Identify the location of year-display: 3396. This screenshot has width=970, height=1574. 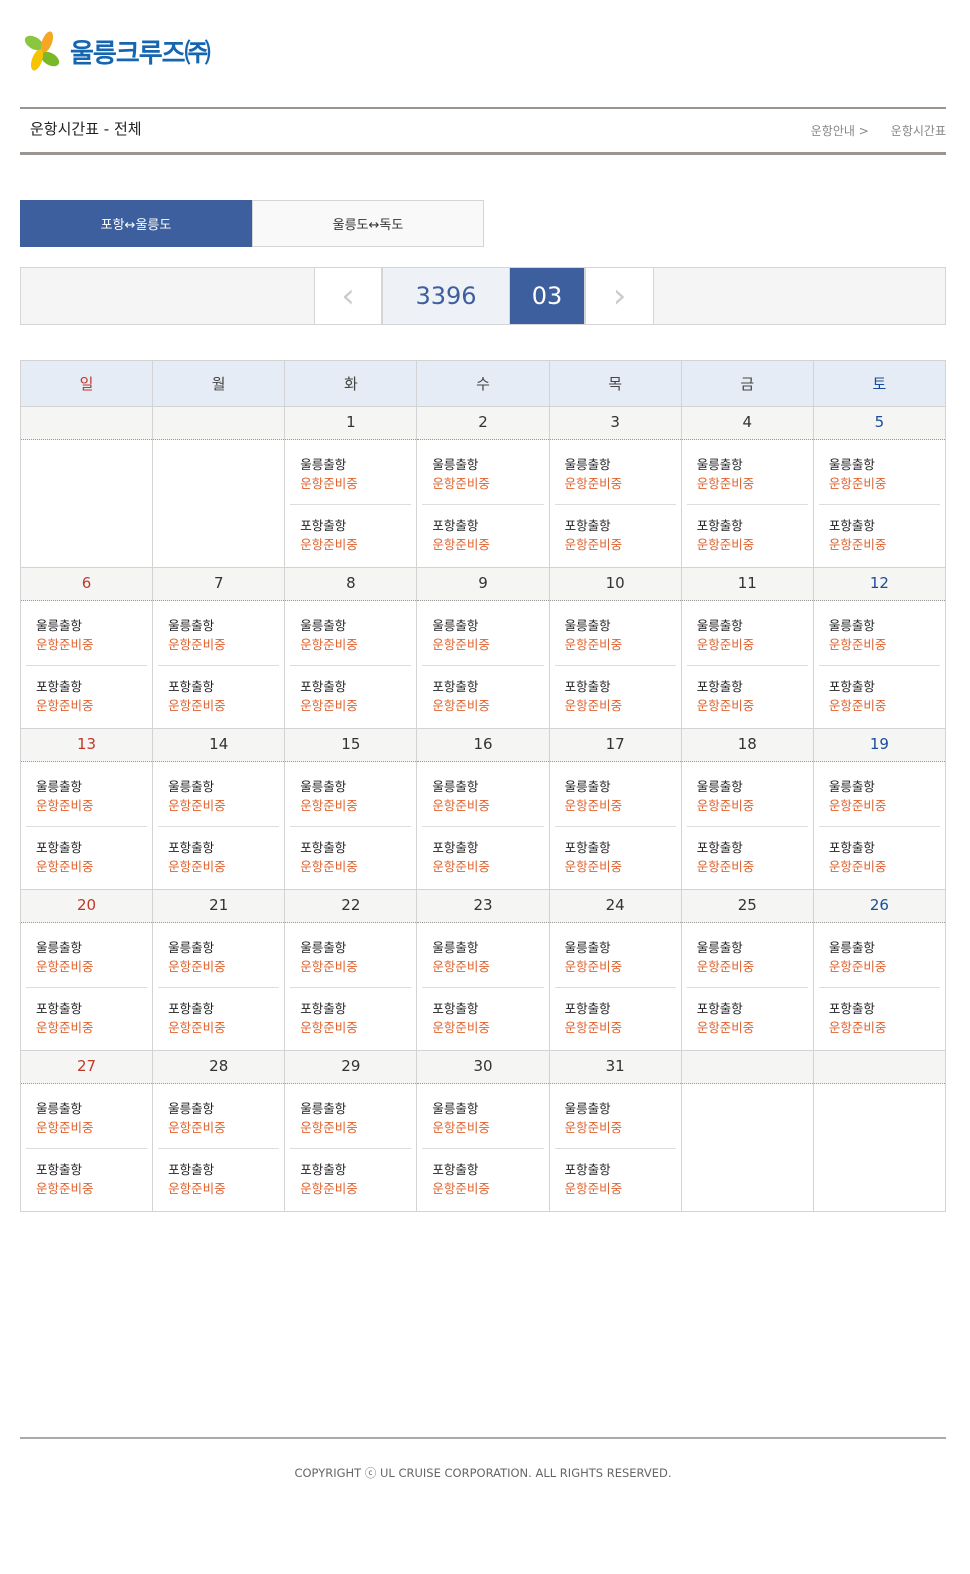
(446, 296).